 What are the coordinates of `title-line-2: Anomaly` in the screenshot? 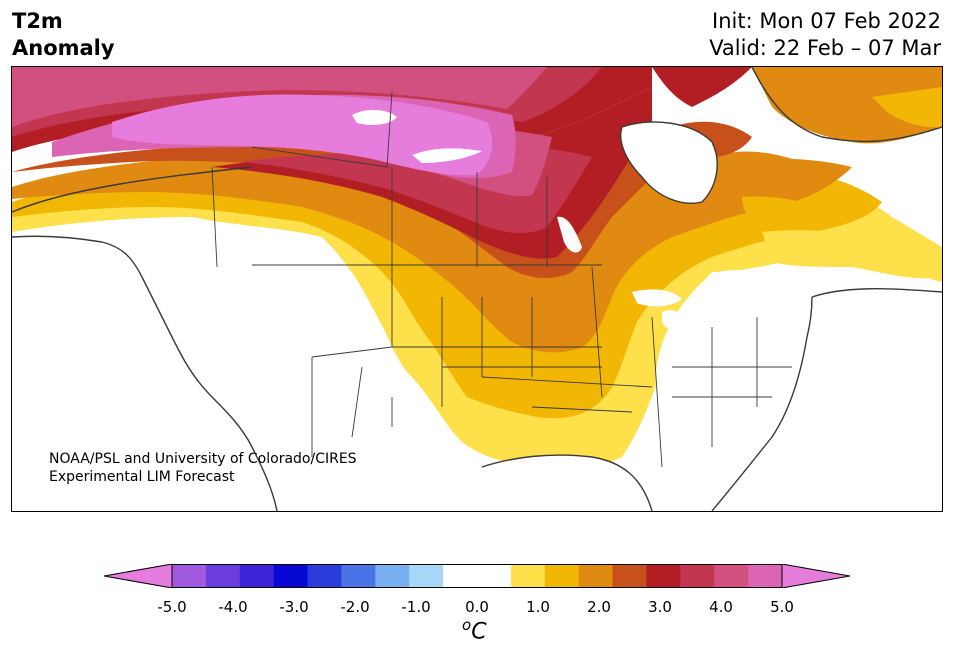 It's located at (63, 48).